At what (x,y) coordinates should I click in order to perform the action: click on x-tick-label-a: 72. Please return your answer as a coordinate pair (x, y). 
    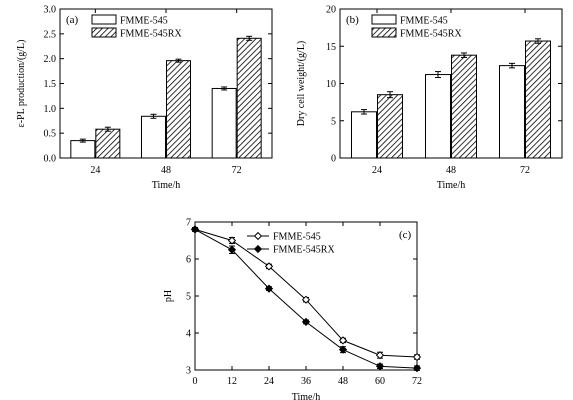
    Looking at the image, I should click on (237, 170).